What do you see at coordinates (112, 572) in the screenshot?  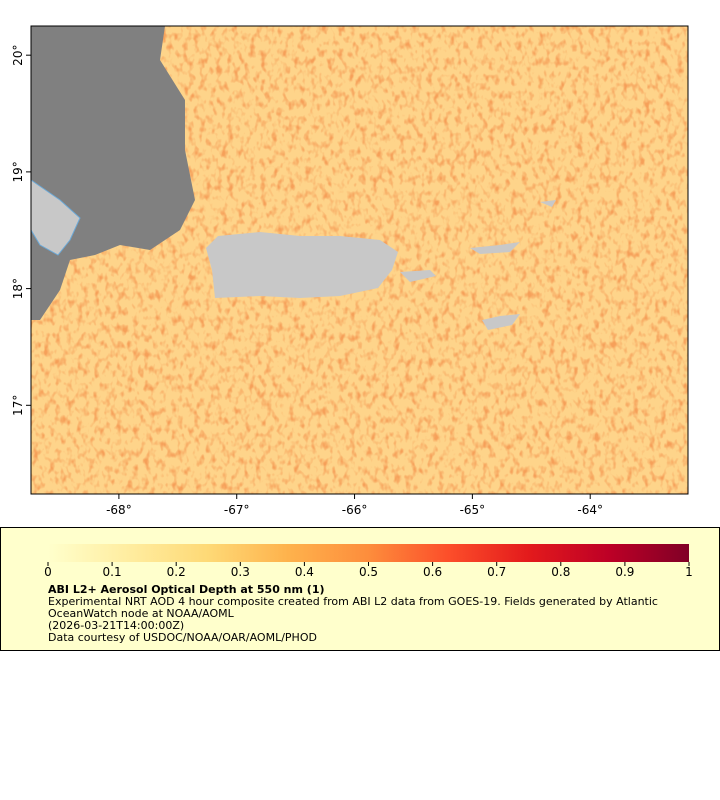 I see `colorbar-tick-label: 0.1` at bounding box center [112, 572].